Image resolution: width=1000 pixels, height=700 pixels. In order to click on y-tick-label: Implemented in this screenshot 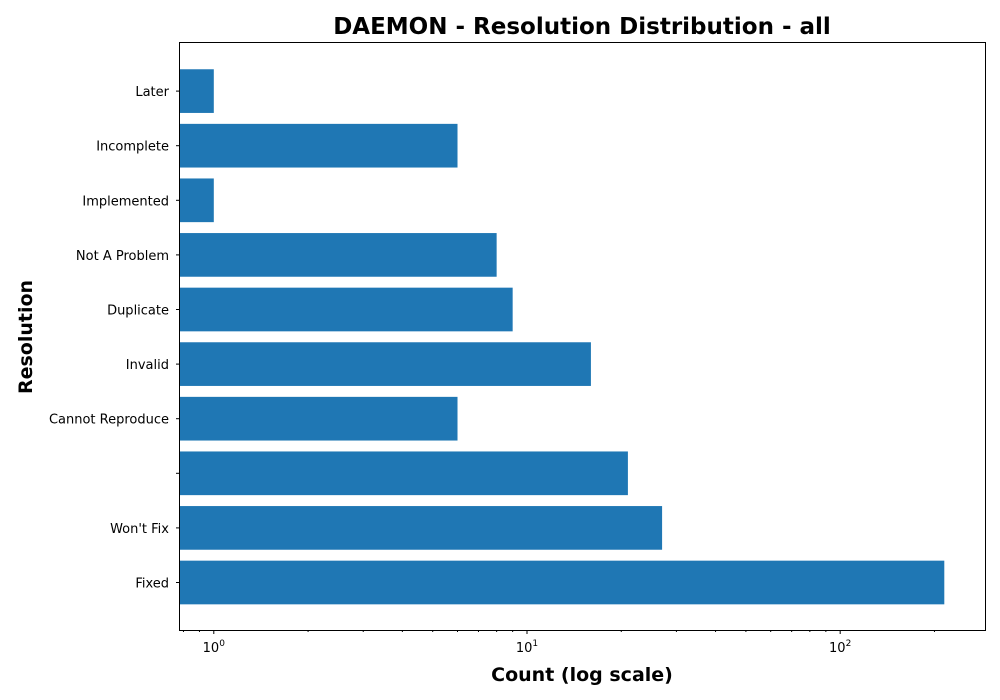, I will do `click(125, 201)`.